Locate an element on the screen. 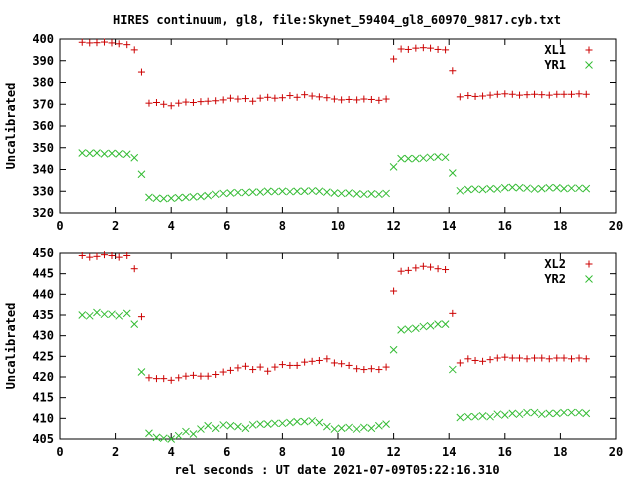  panel-1-ytick-label: 330 is located at coordinates (43, 191).